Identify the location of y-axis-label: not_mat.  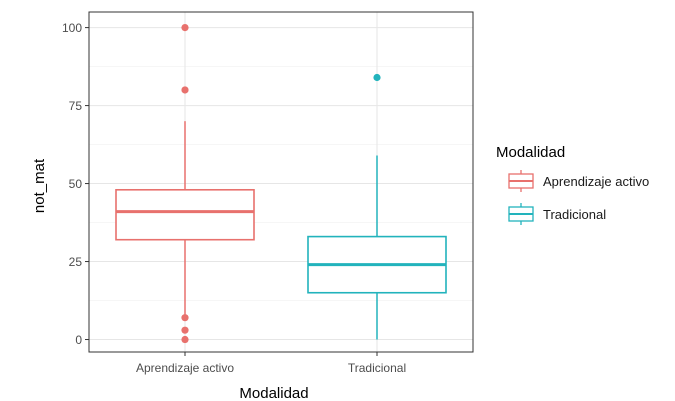
(39, 185).